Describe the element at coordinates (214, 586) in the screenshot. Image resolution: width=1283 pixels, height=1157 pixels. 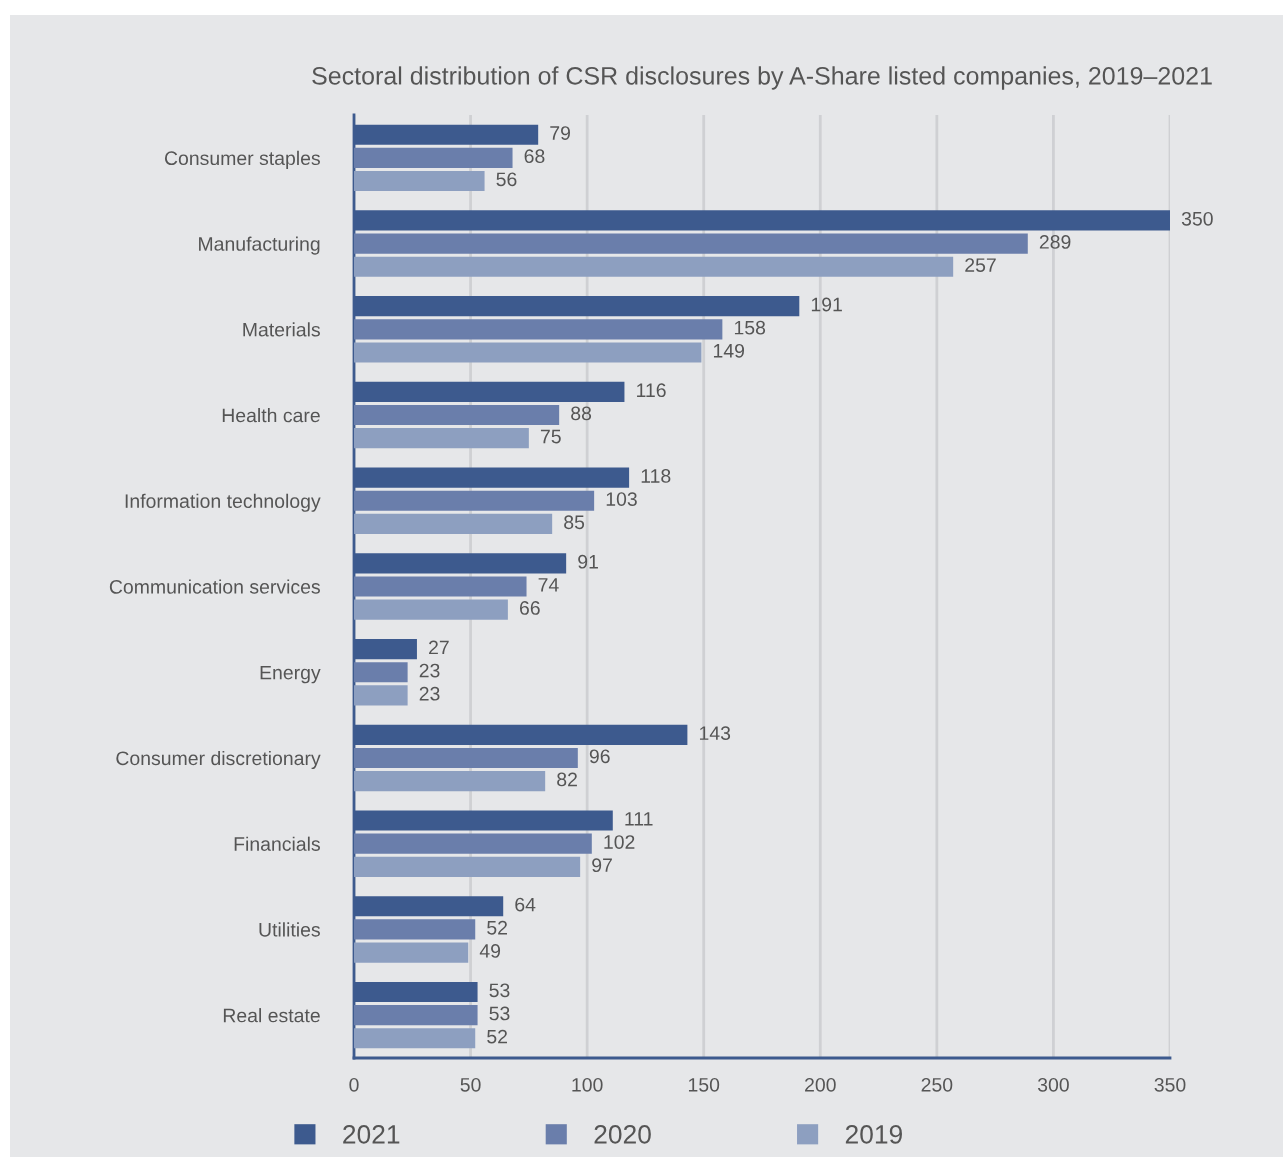
I see `y-tick-label: Communication services` at that location.